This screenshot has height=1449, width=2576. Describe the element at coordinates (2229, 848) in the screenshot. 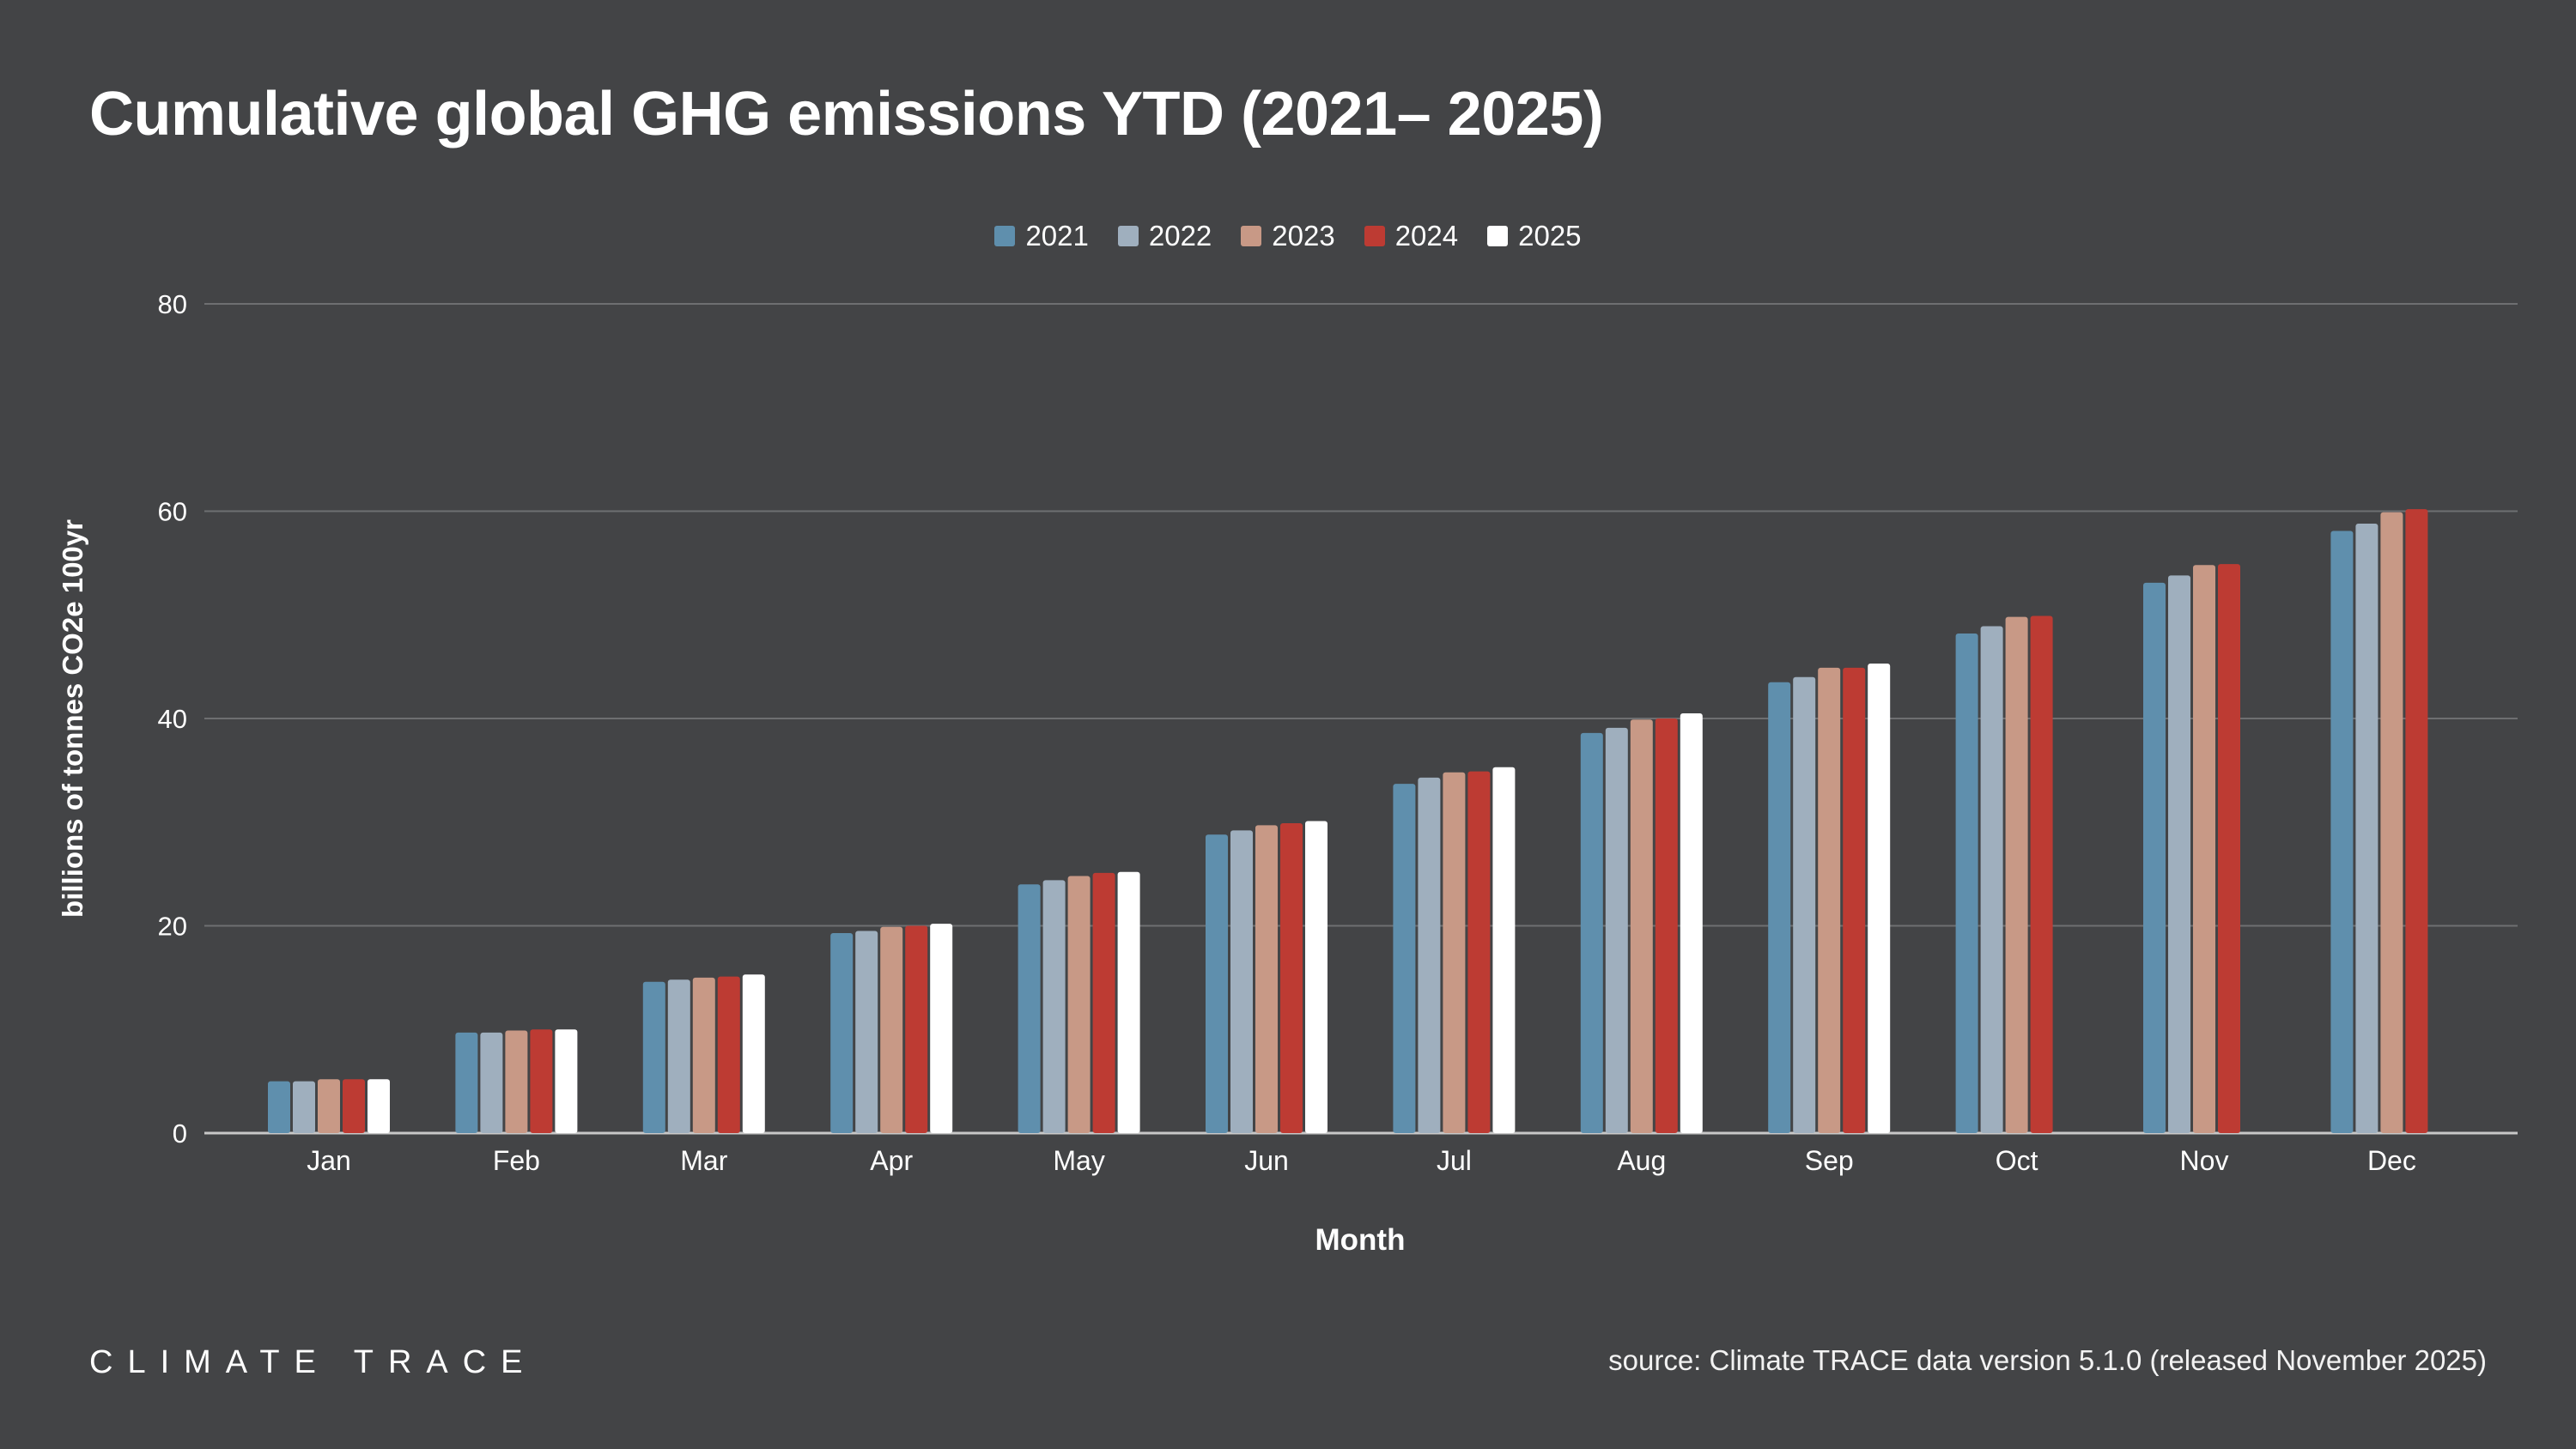

I see `bar-2024-Nov` at that location.